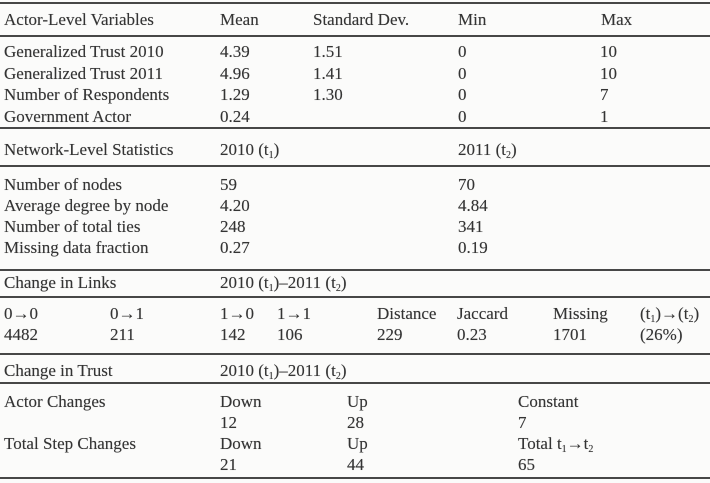 This screenshot has width=710, height=483. Describe the element at coordinates (670, 314) in the screenshot. I see `links-col-t1-t2: (t1)→(t2)` at that location.